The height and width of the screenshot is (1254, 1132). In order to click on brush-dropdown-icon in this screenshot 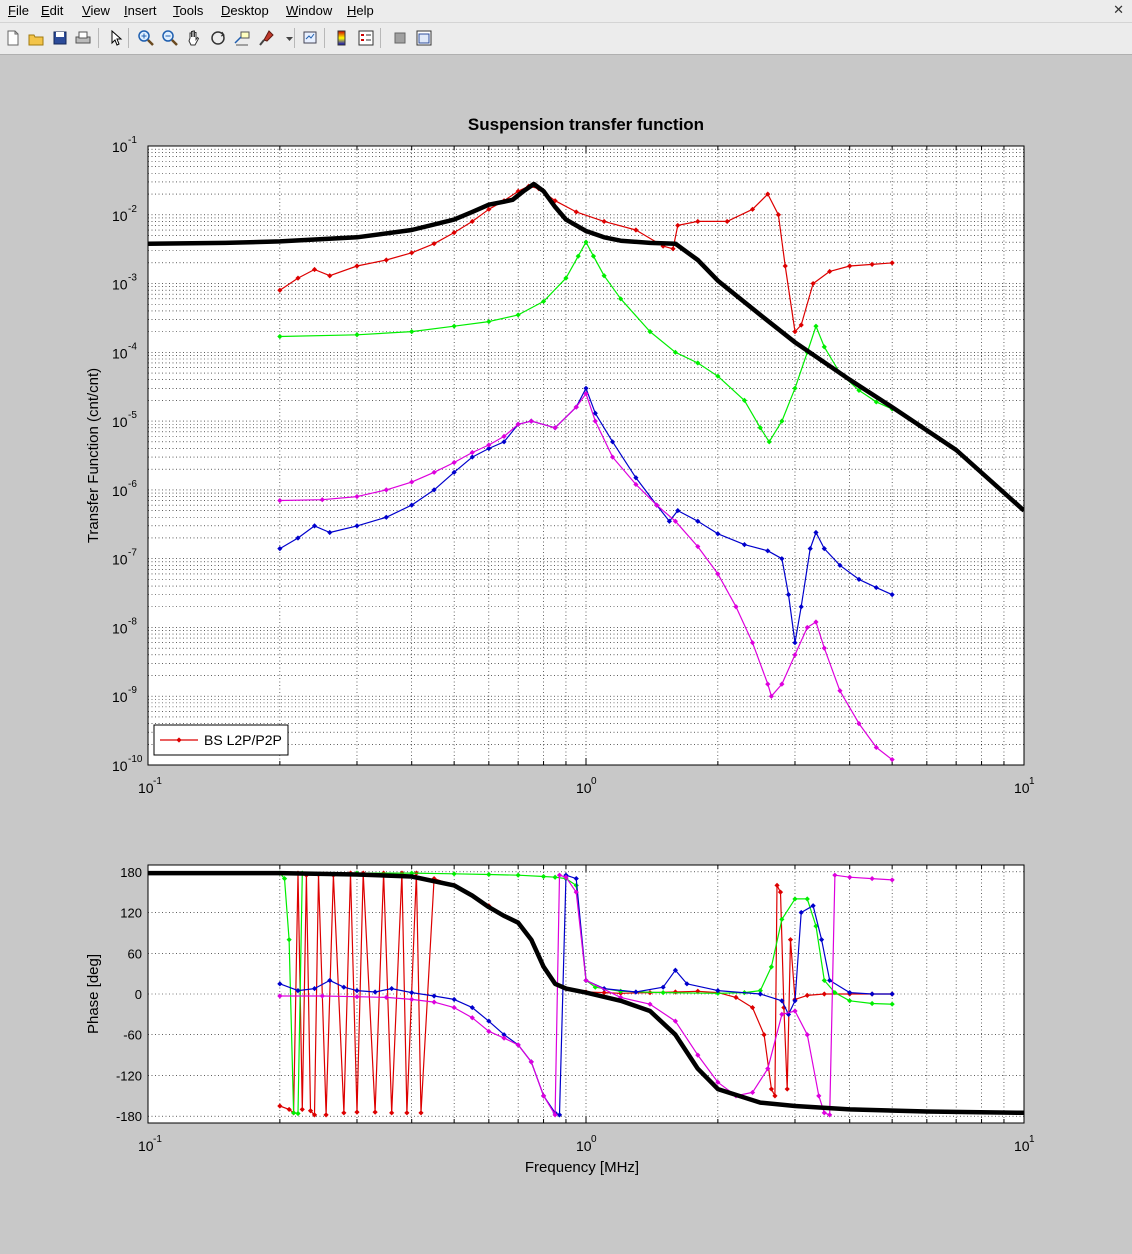, I will do `click(290, 38)`.